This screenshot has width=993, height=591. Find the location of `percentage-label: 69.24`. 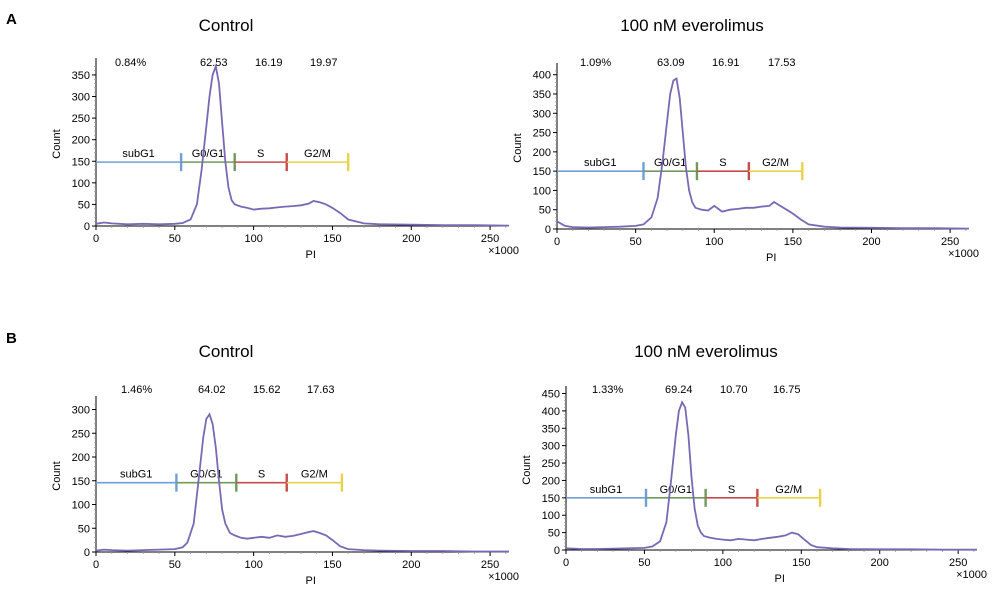

percentage-label: 69.24 is located at coordinates (679, 390).